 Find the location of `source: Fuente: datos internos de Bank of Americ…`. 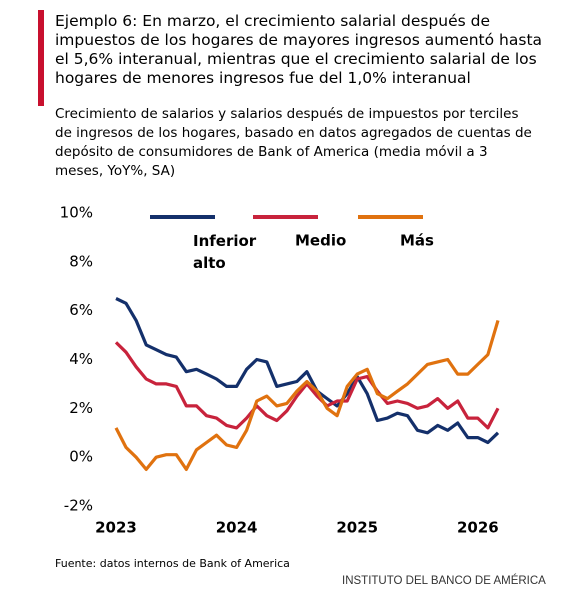

source: Fuente: datos internos de Bank of Americ… is located at coordinates (172, 563).